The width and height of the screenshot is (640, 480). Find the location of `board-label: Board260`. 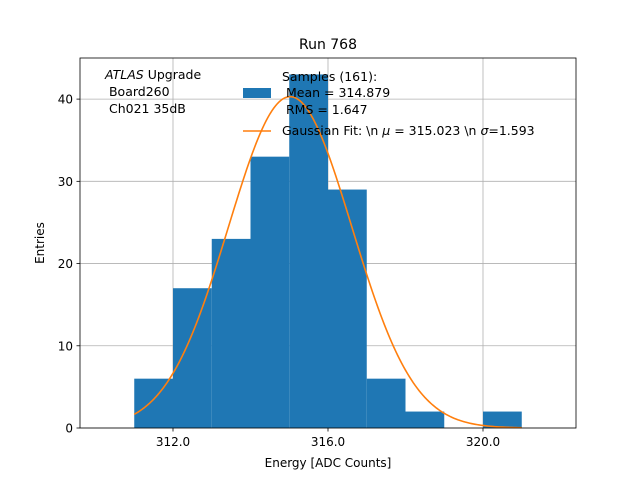

board-label: Board260 is located at coordinates (137, 91).